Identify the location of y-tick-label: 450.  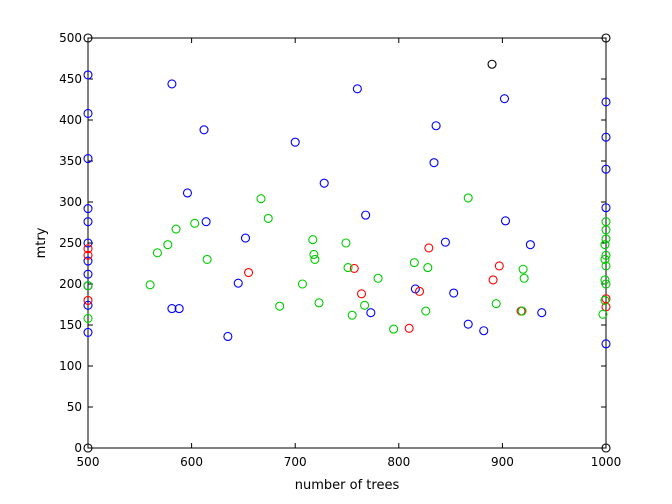
(70, 79).